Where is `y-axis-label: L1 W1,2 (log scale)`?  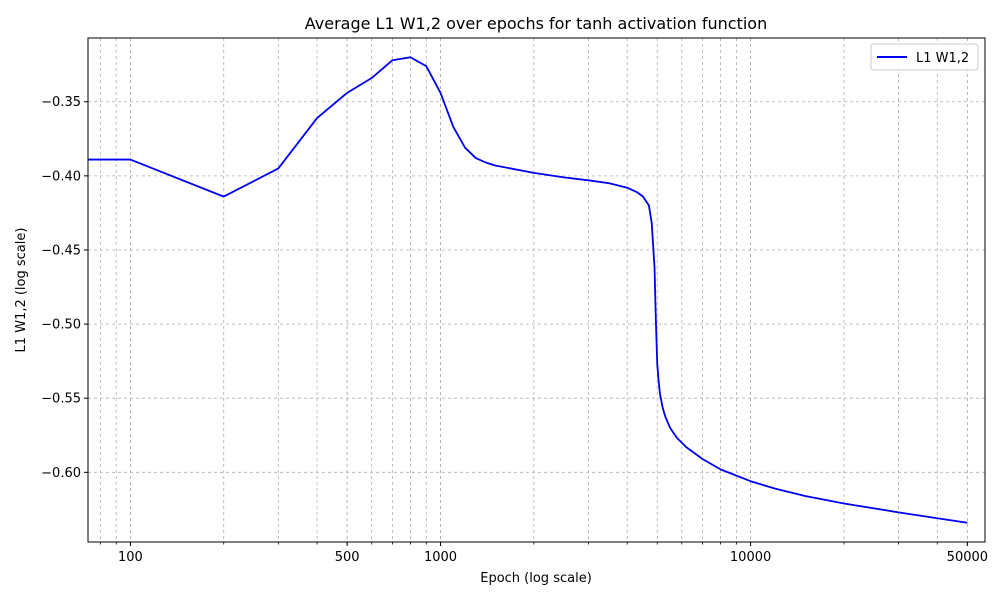
y-axis-label: L1 W1,2 (log scale) is located at coordinates (21, 290).